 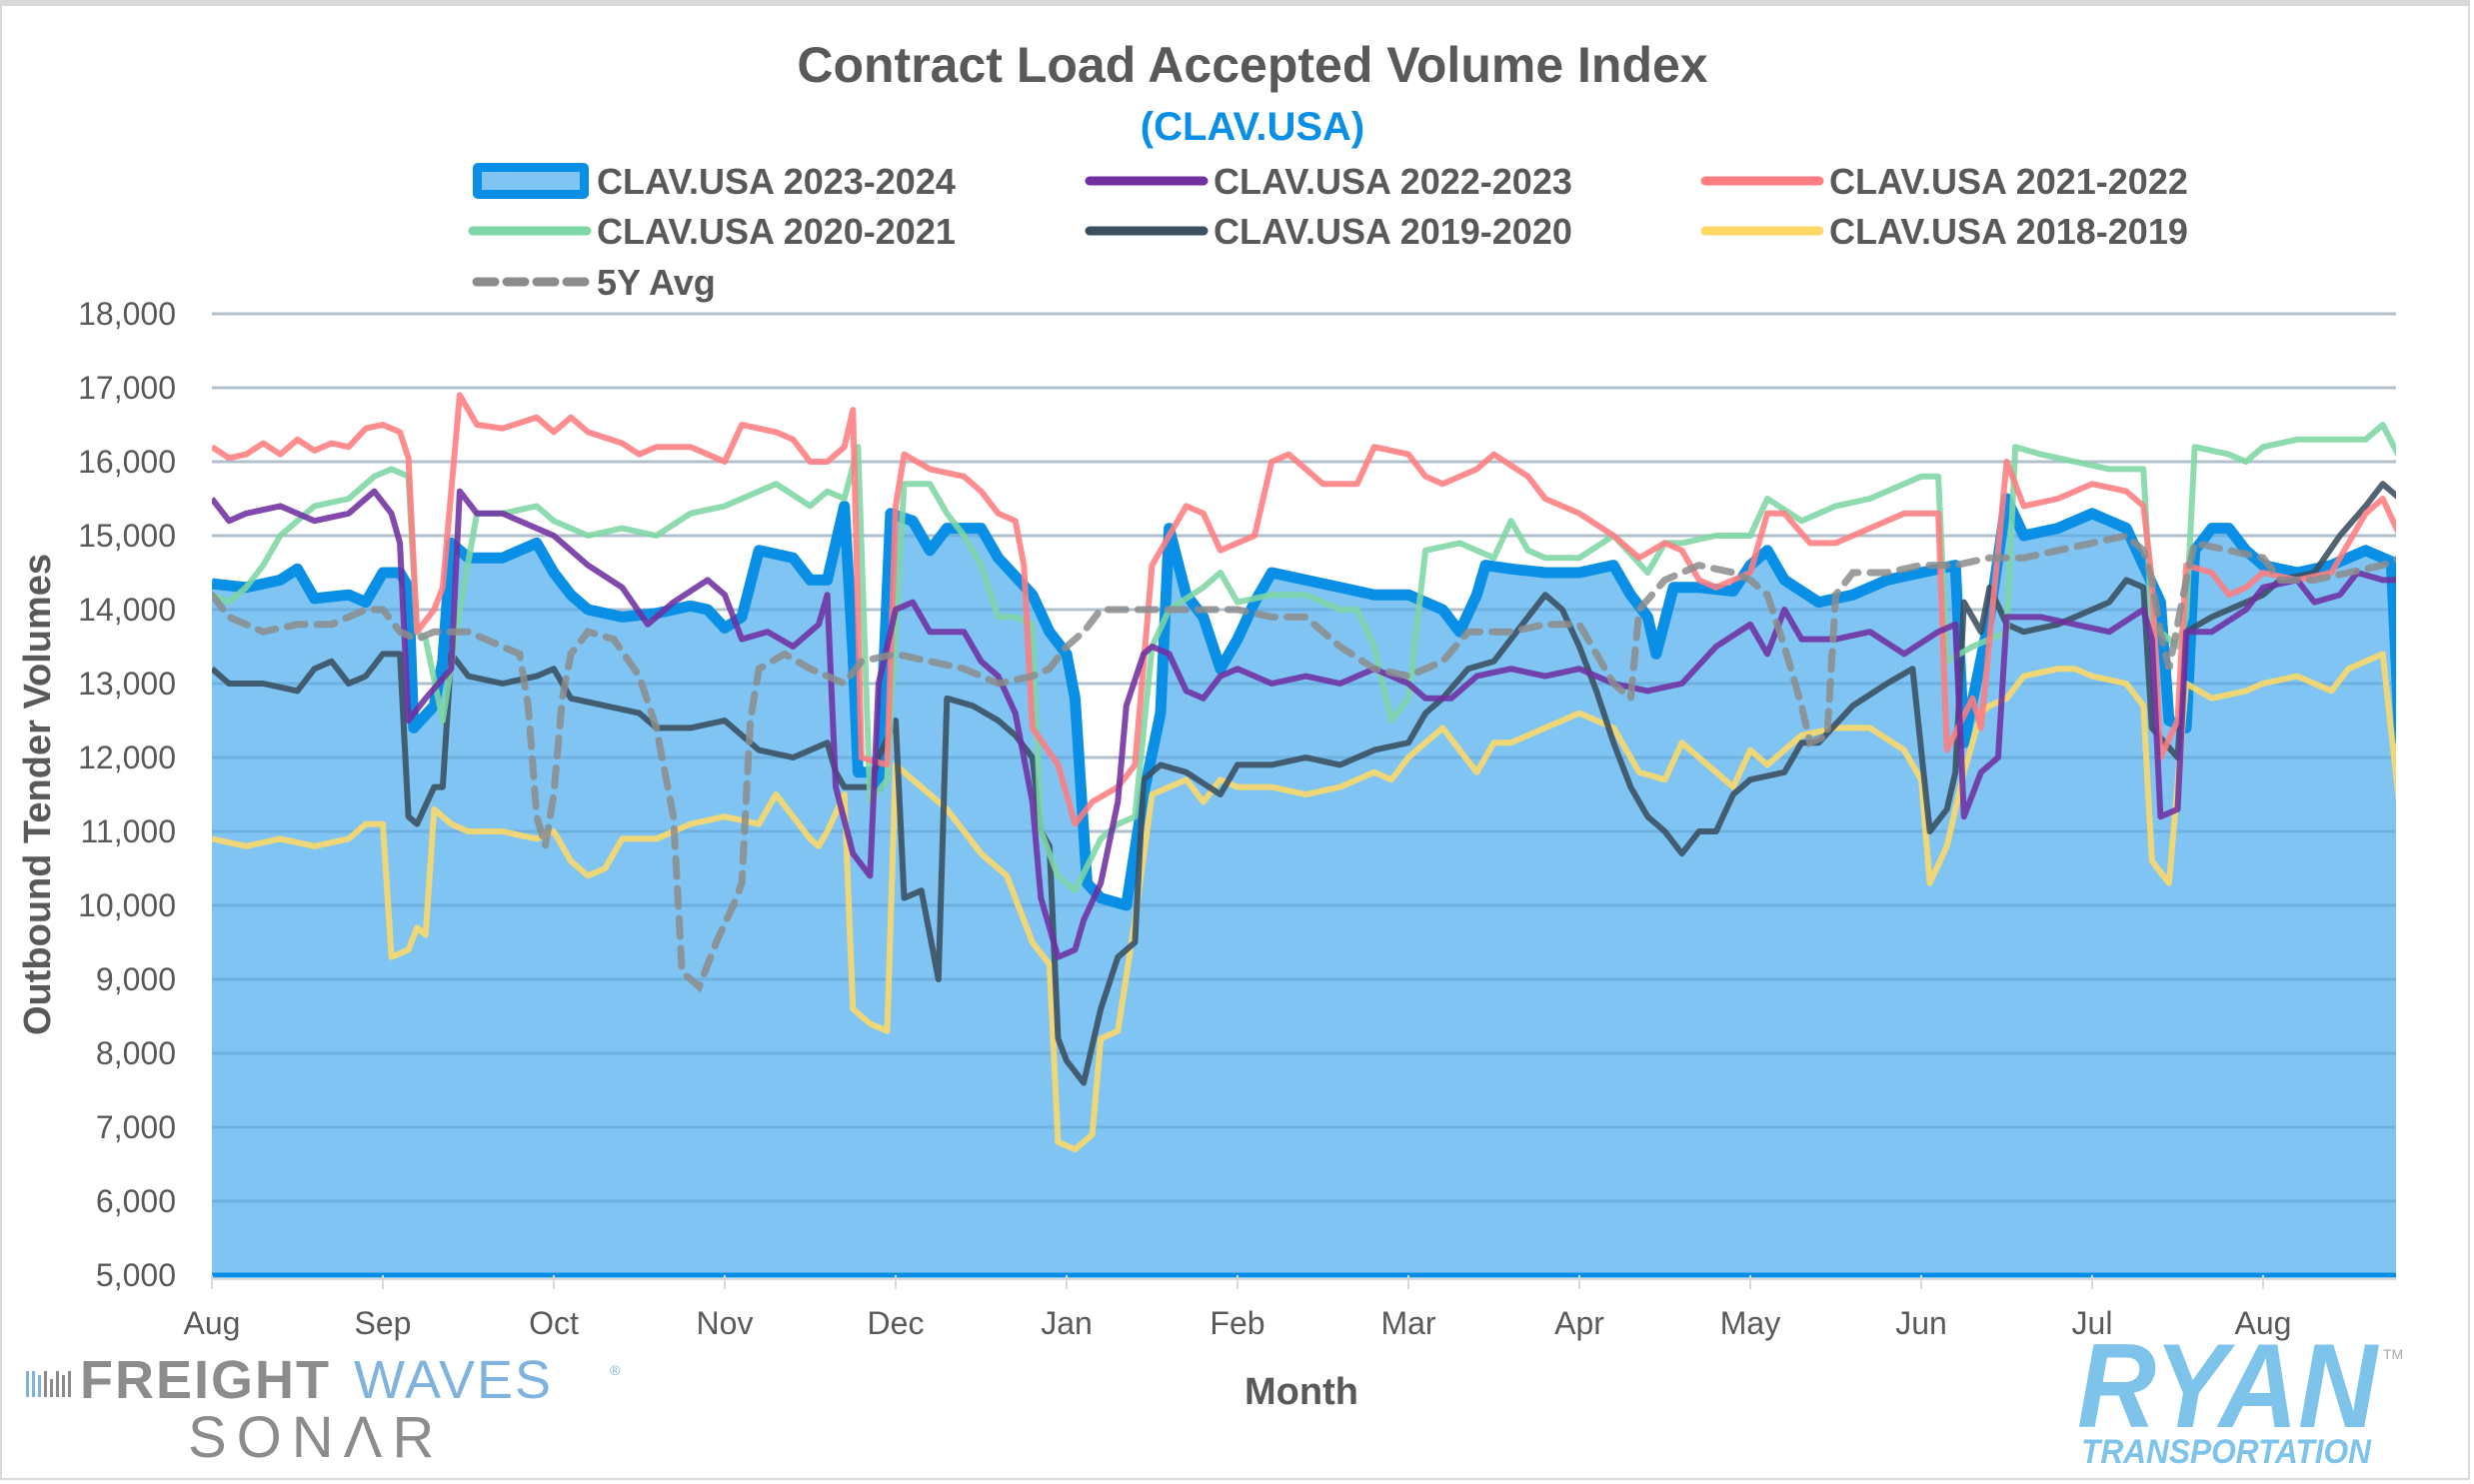 I want to click on y-tick-label: 11,000, so click(x=129, y=831).